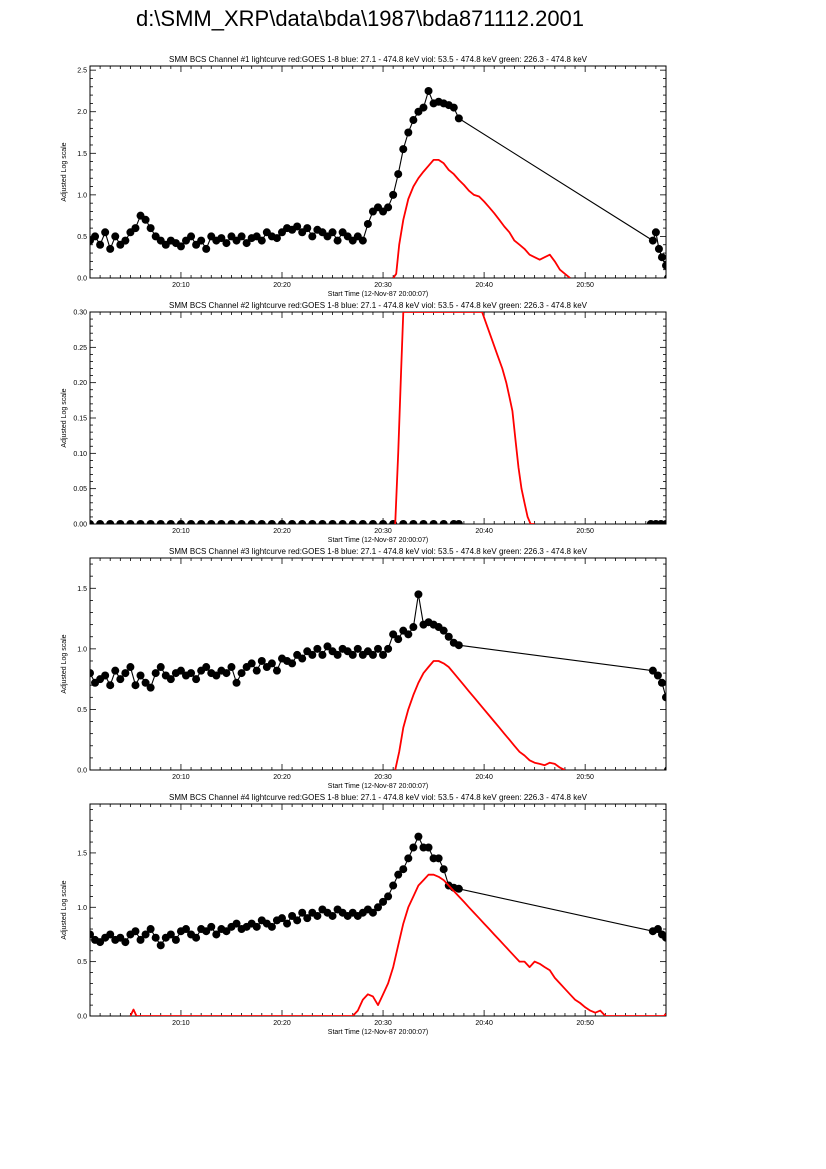  I want to click on goes-series-line, so click(397, 944).